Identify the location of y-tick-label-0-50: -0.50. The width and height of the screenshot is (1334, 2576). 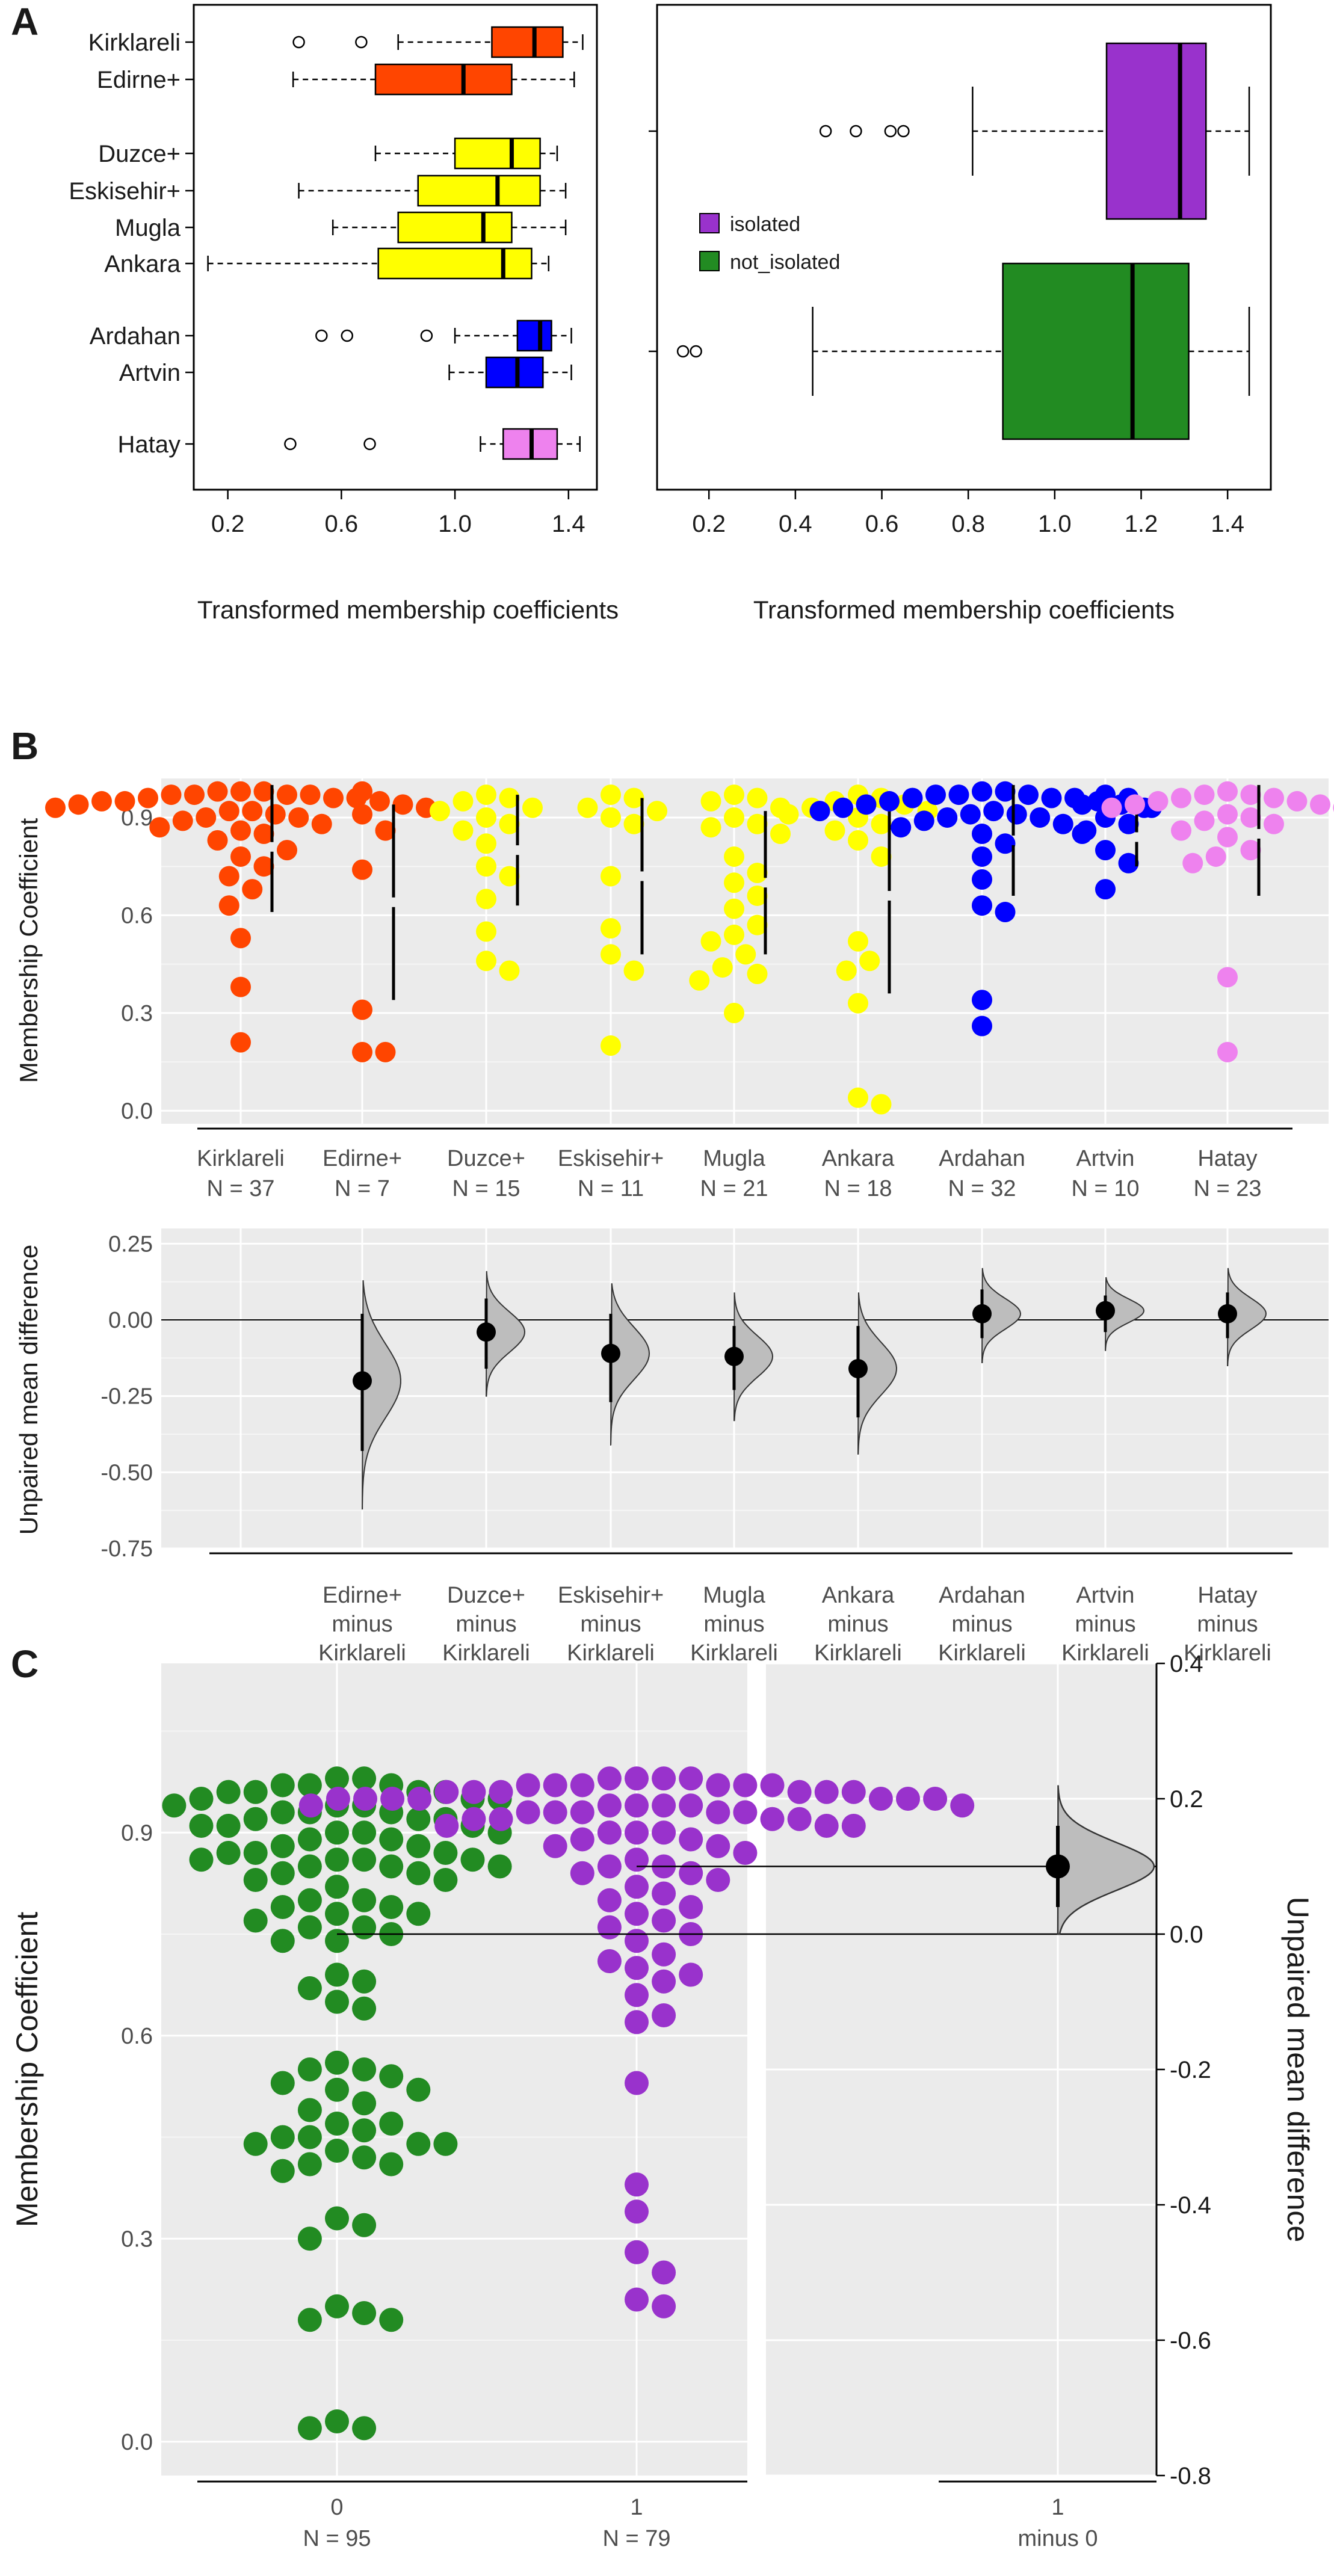
(127, 1472).